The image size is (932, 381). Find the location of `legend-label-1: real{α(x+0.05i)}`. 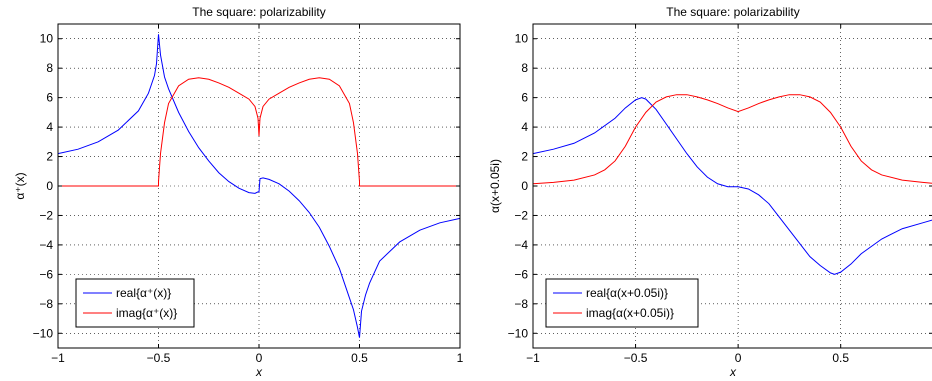

legend-label-1: real{α(x+0.05i)} is located at coordinates (627, 293).